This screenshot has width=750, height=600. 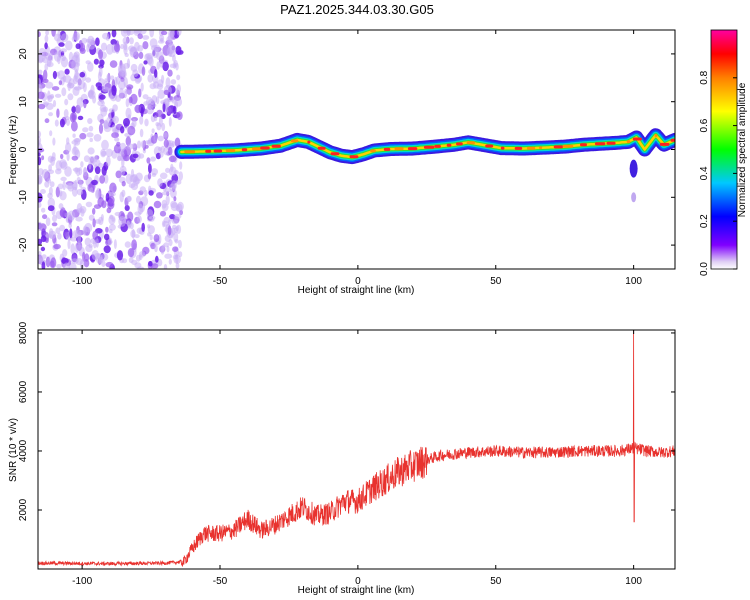 What do you see at coordinates (23, 244) in the screenshot?
I see `y-tick-label: -20` at bounding box center [23, 244].